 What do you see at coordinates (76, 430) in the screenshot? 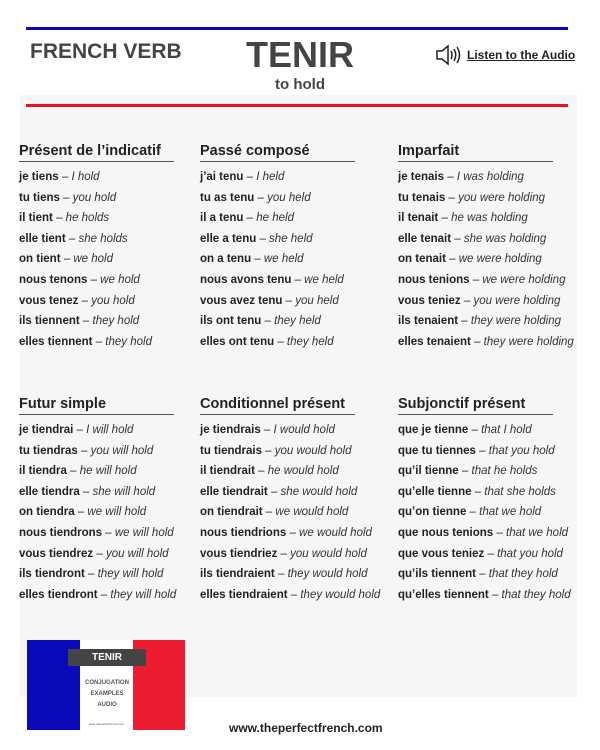
I see `conjugation-row: je tiendrai – I will hold` at bounding box center [76, 430].